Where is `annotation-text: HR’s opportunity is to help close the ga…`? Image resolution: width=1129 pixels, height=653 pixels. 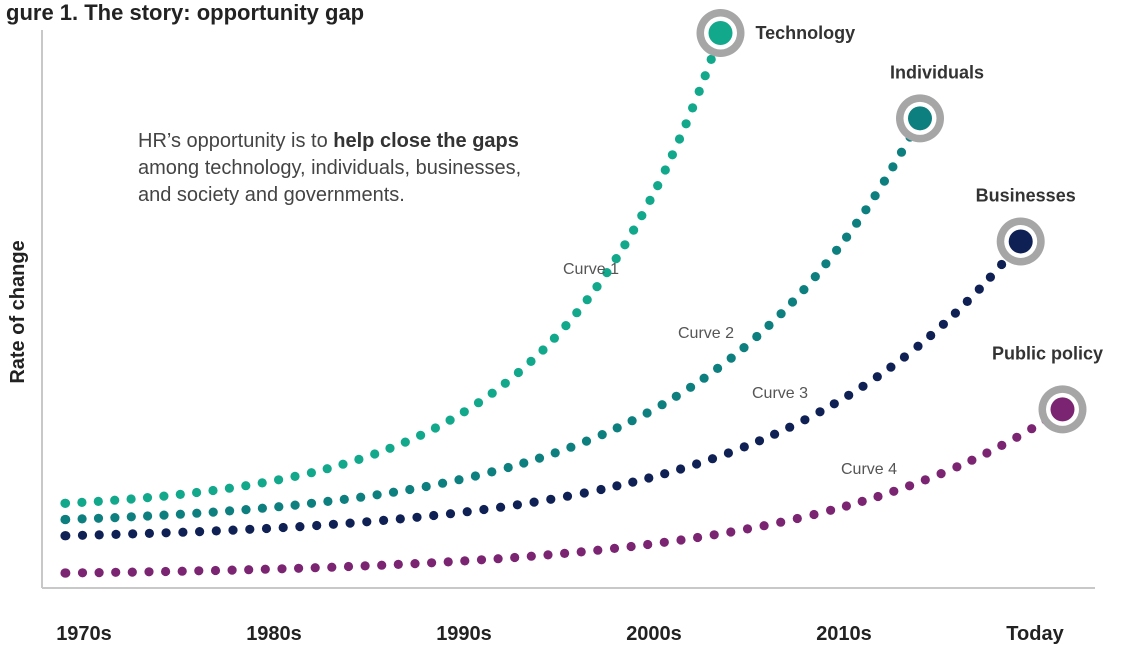 annotation-text: HR’s opportunity is to help close the ga… is located at coordinates (343, 168).